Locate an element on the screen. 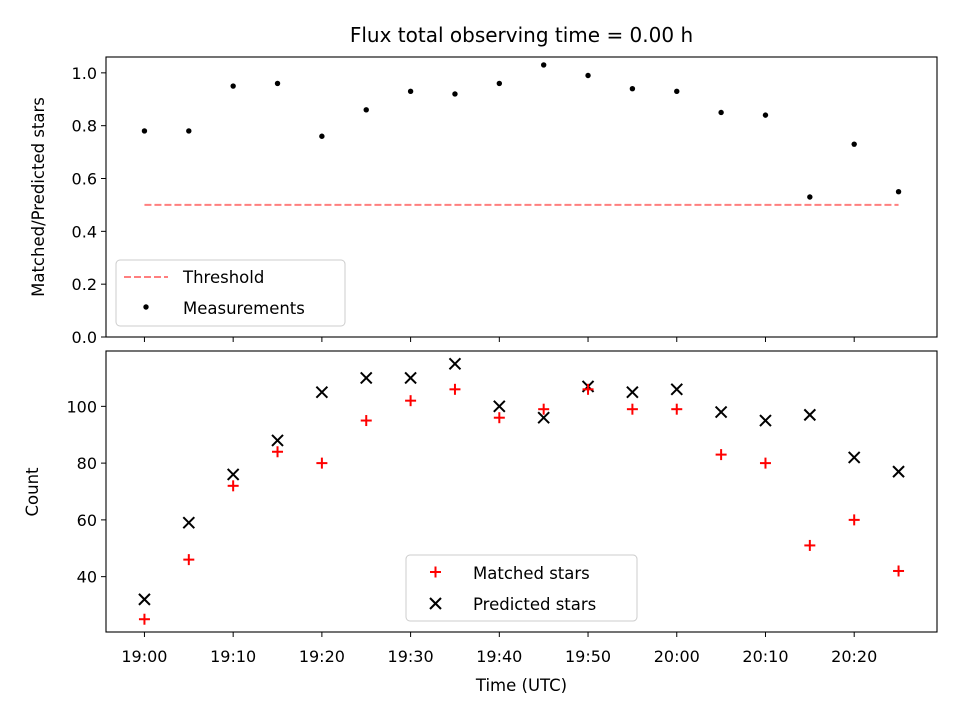 This screenshot has height=720, width=960. legend-matched-label: Matched stars is located at coordinates (531, 573).